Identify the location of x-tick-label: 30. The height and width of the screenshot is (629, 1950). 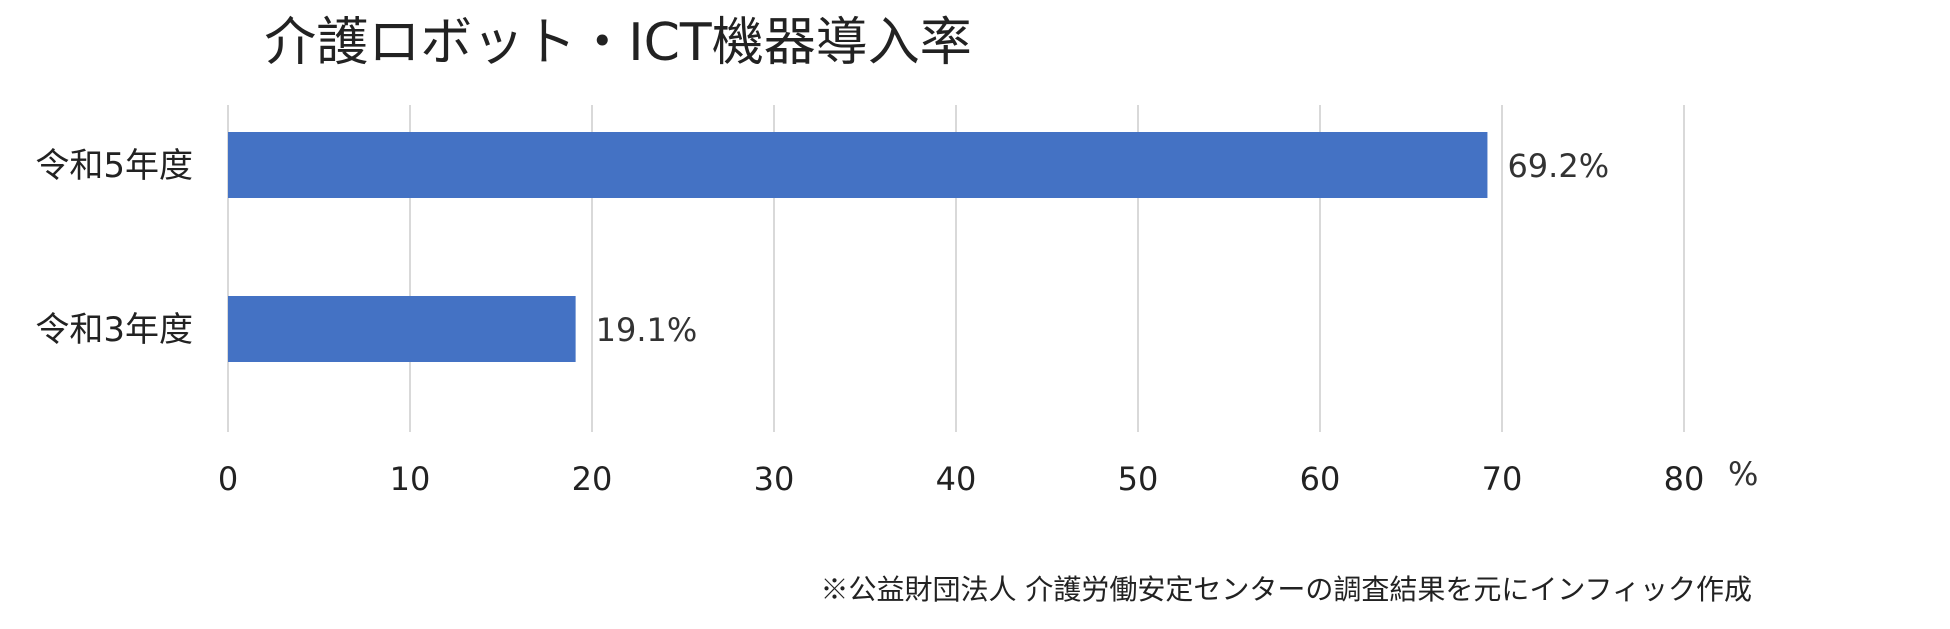
(774, 479).